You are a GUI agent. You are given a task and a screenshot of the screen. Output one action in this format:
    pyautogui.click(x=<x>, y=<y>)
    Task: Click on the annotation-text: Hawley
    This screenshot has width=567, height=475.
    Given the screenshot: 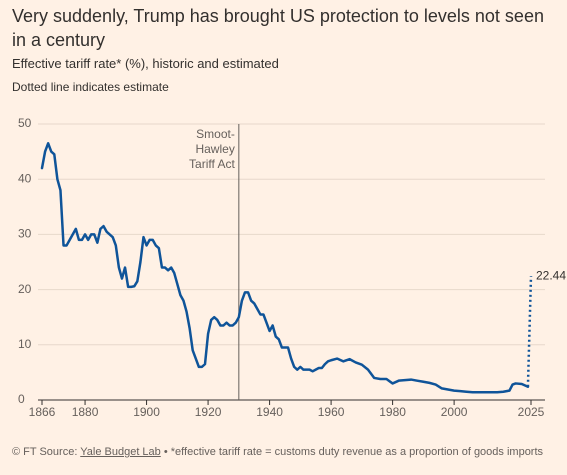 What is the action you would take?
    pyautogui.click(x=214, y=149)
    